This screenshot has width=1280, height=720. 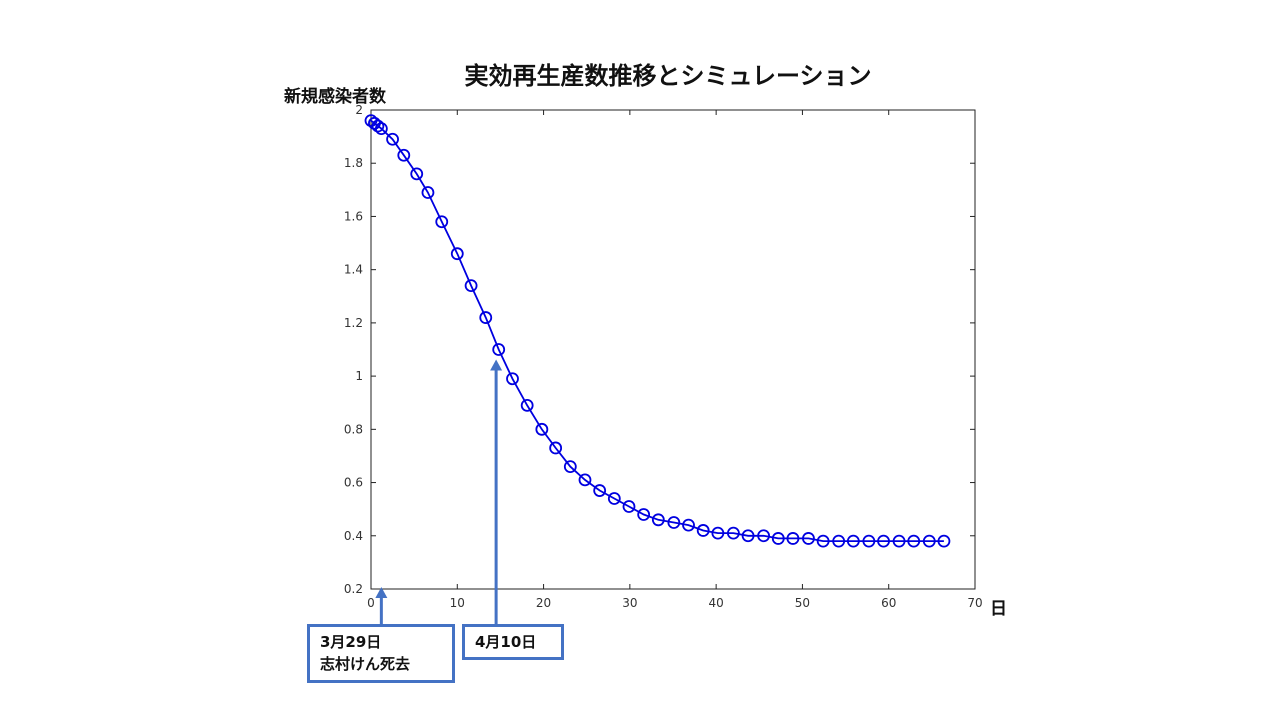 I want to click on x-tick-label: 10, so click(x=457, y=603).